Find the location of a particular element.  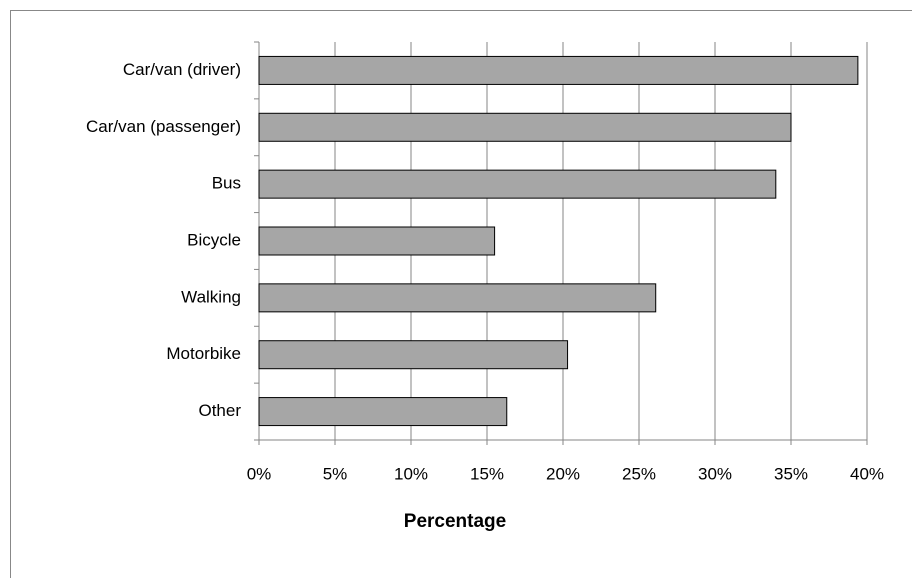

x-tick-label: 10% is located at coordinates (411, 473).